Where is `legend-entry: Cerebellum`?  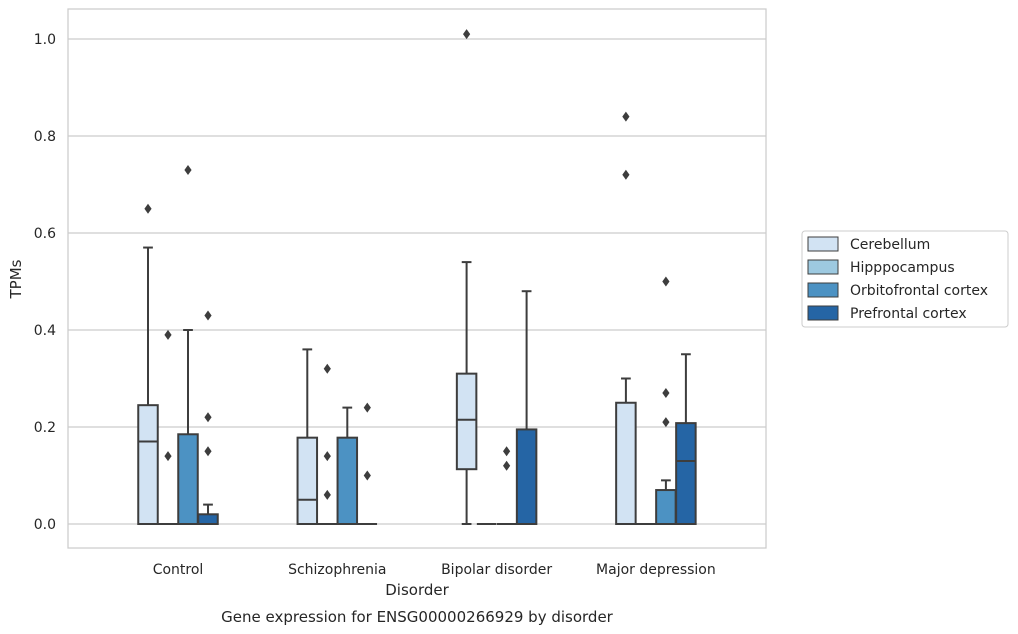
legend-entry: Cerebellum is located at coordinates (868, 244).